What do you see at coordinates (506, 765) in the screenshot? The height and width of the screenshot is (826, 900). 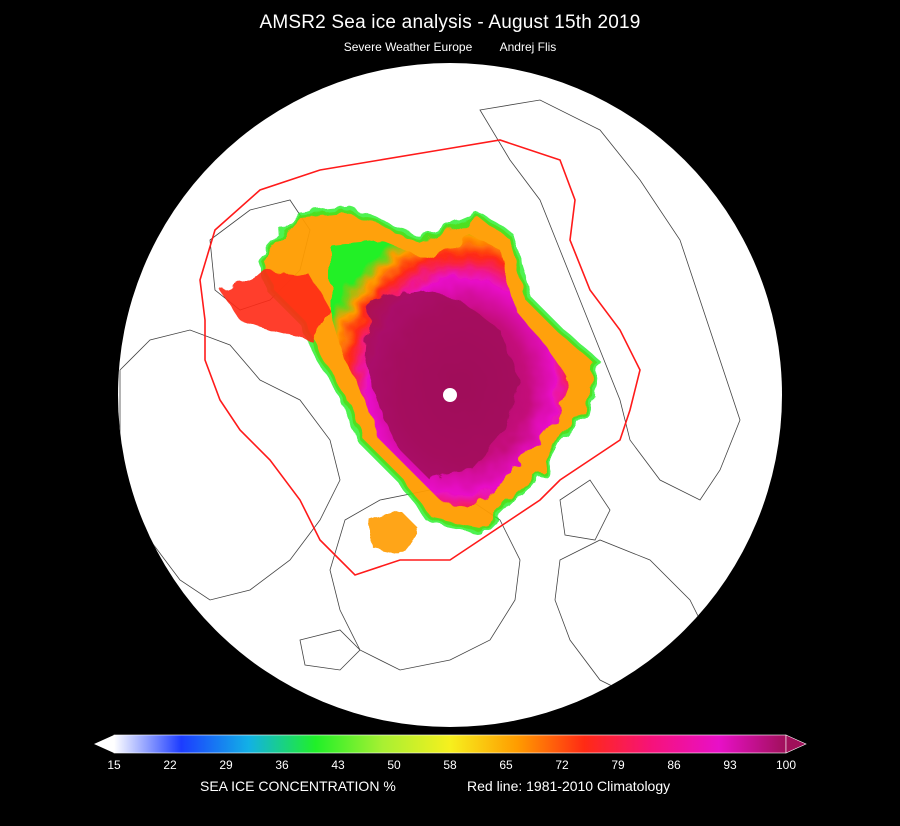 I see `colorbar-tick-label: 65` at bounding box center [506, 765].